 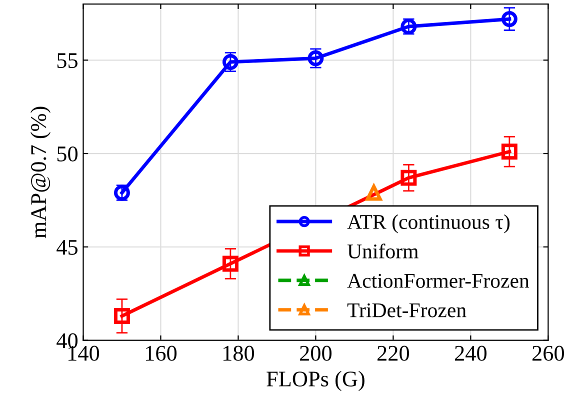 I want to click on x-tick-label: 240, so click(x=470, y=353).